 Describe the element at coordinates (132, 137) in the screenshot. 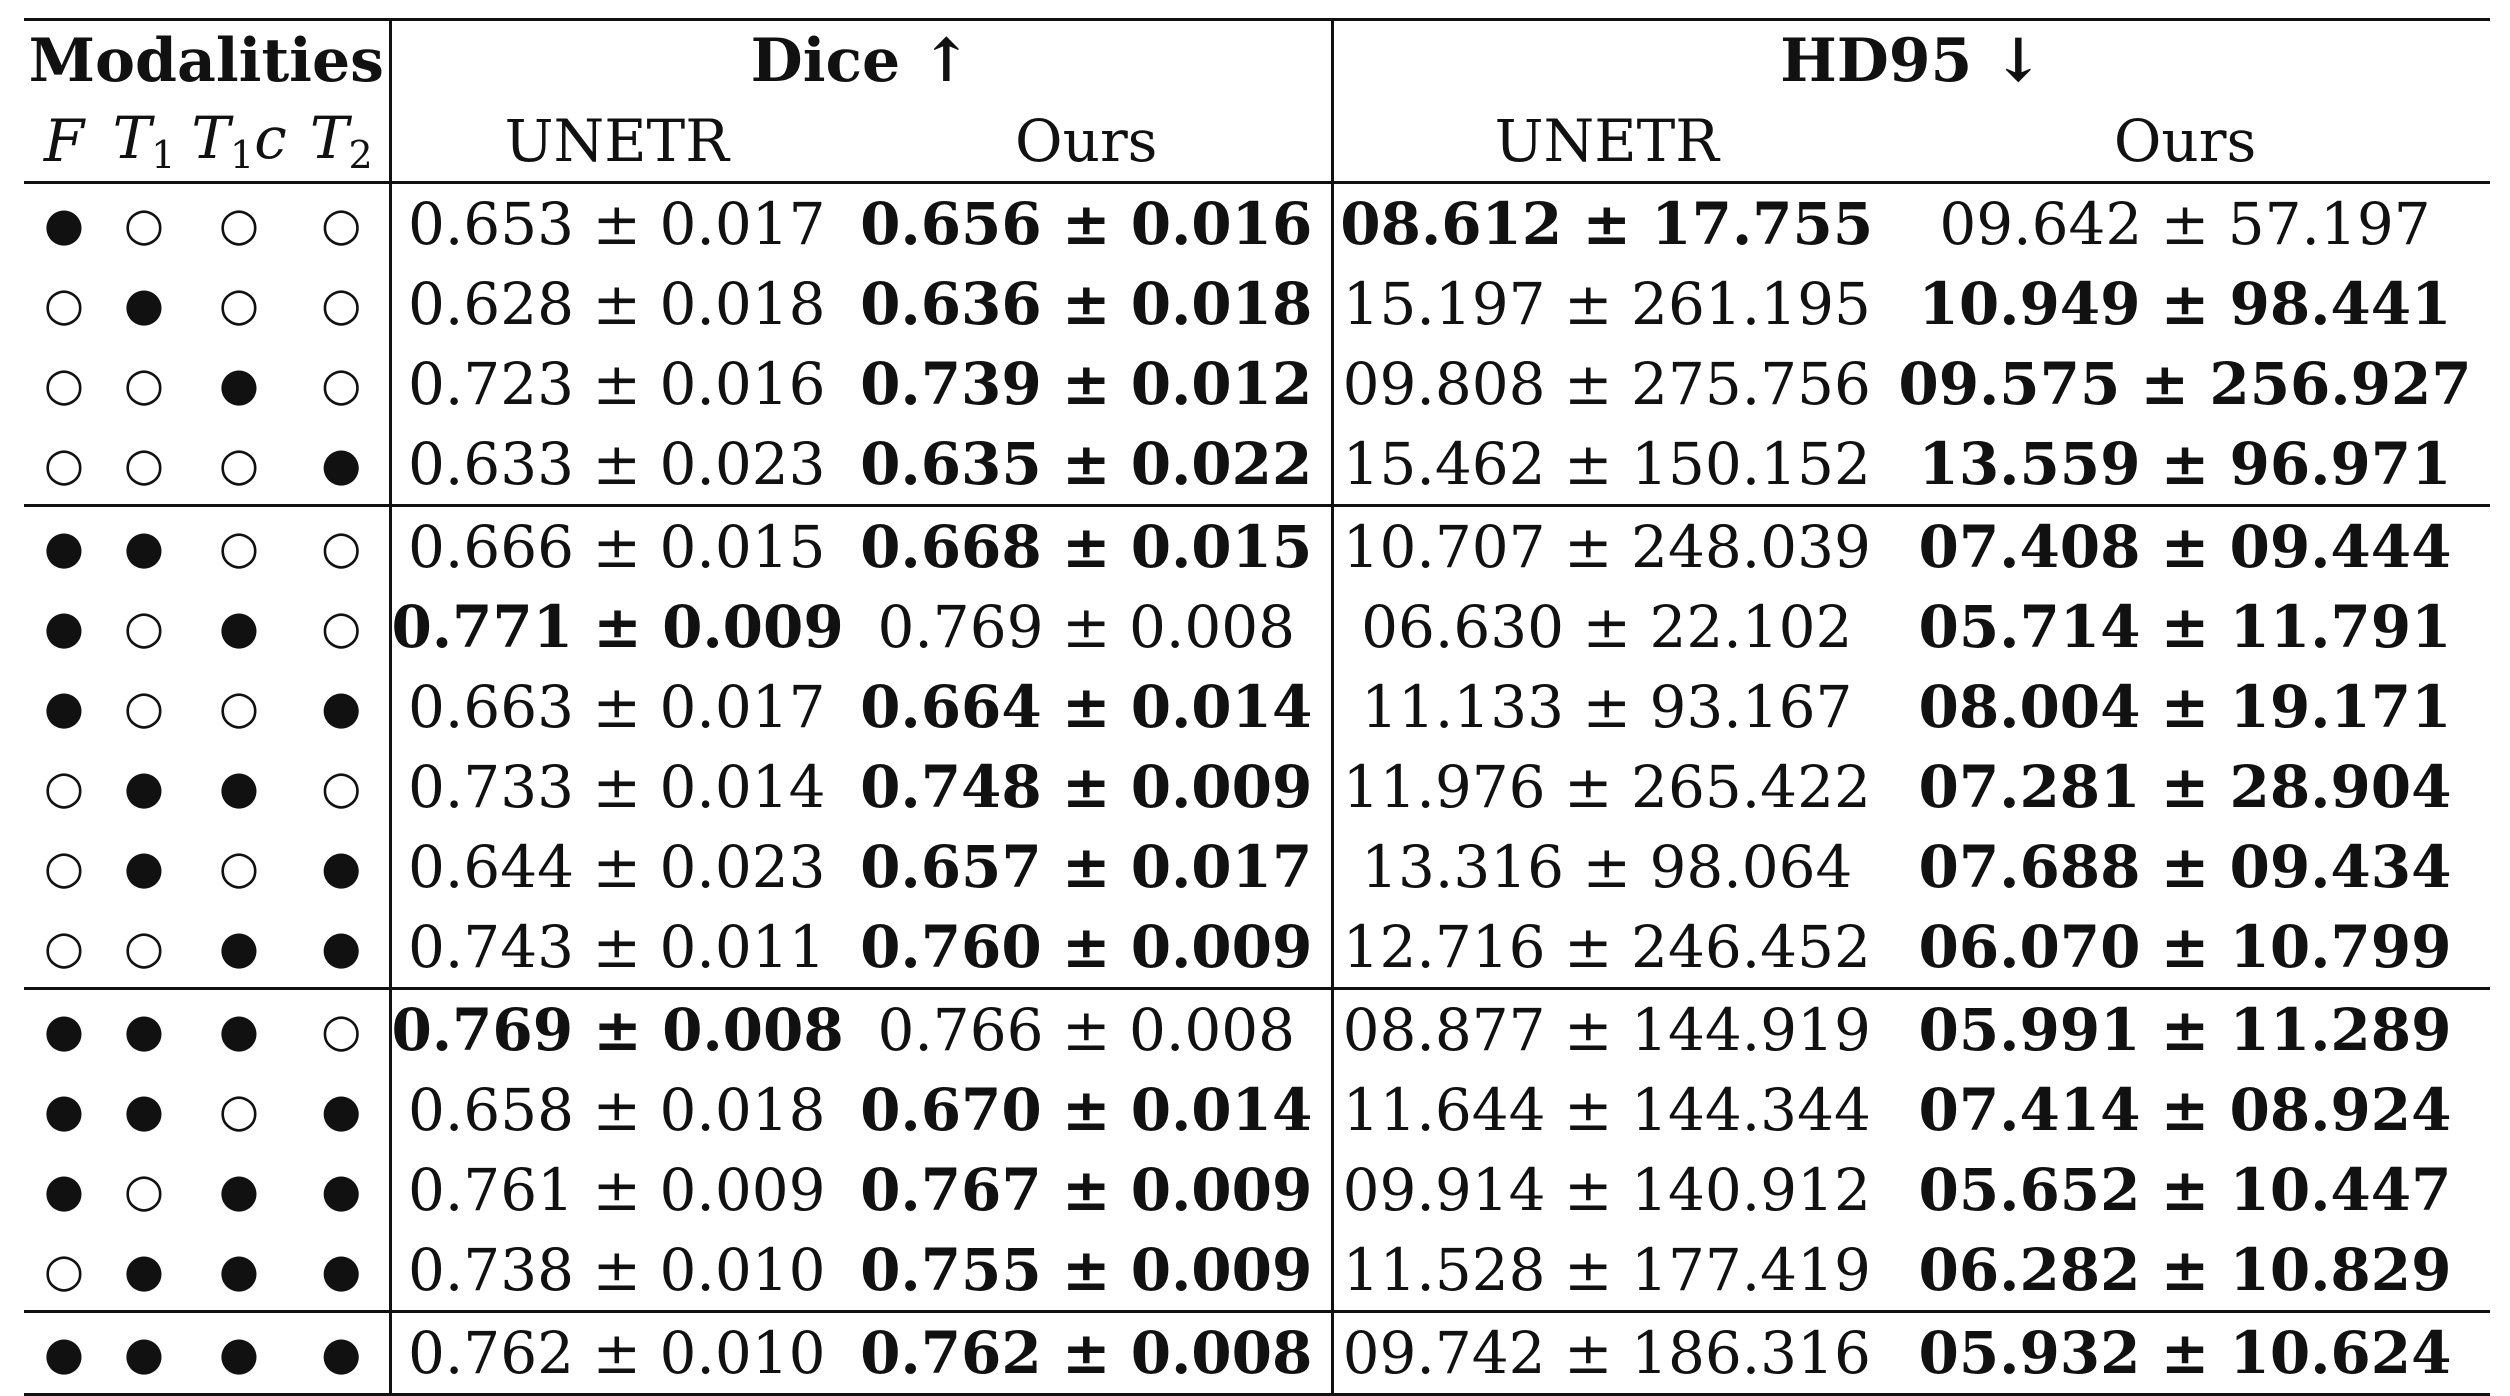

I see `modality-t1-base: T` at that location.